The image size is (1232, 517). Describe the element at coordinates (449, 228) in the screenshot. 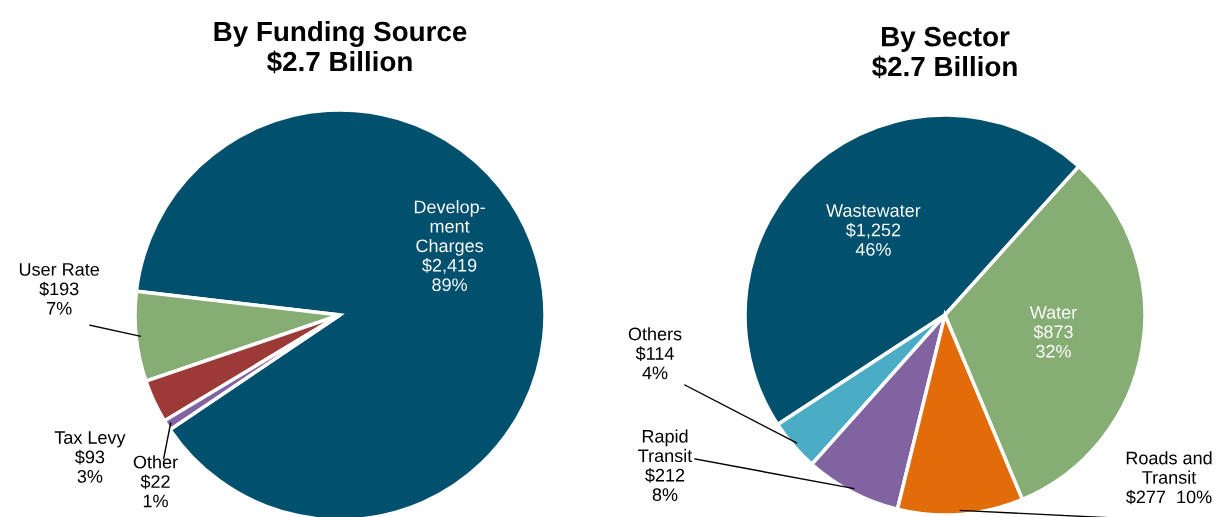

I see `slice-label: Develop- ment Charges` at that location.